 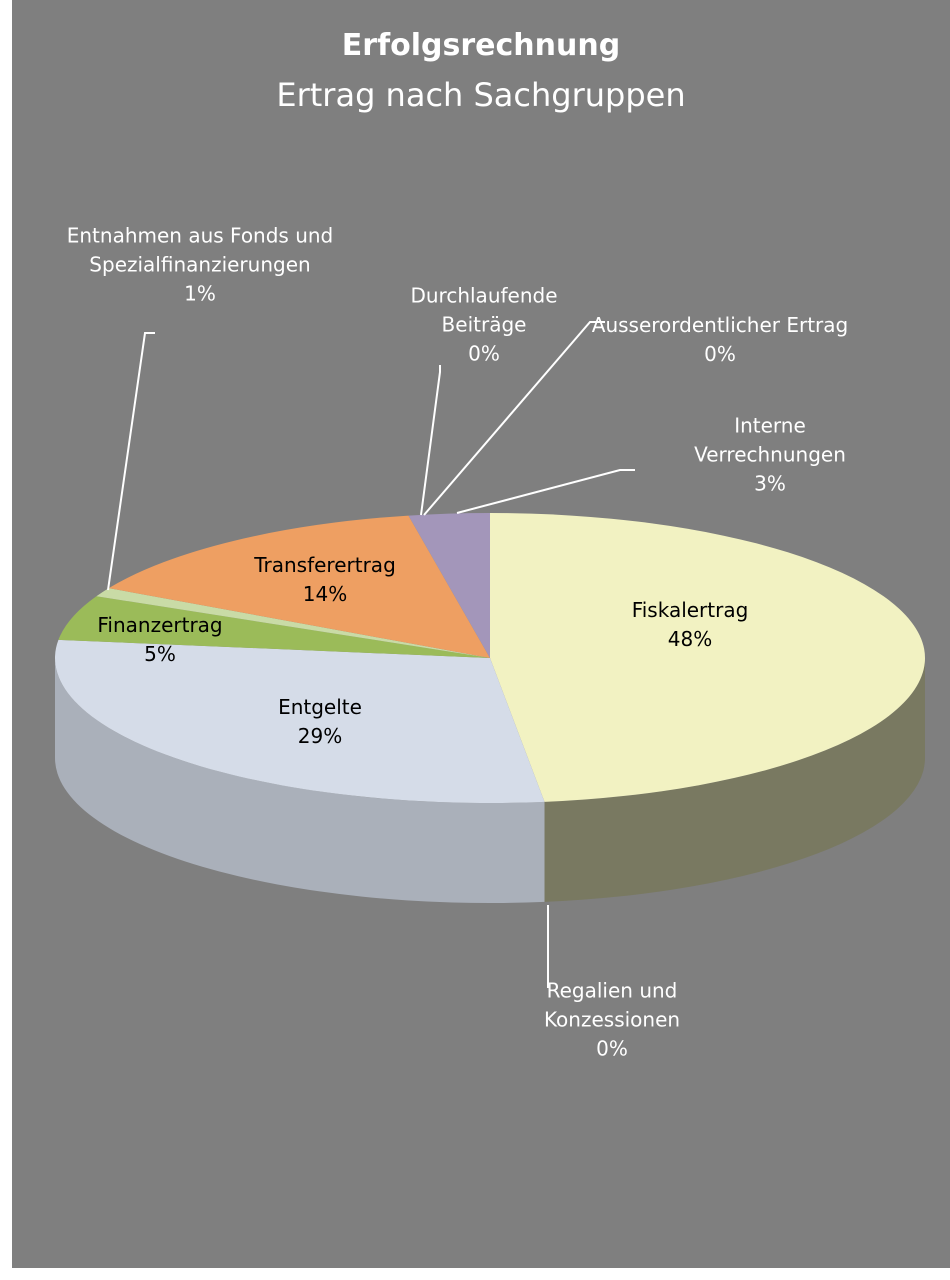 What do you see at coordinates (481, 95) in the screenshot?
I see `chart-subtitle: Ertrag nach Sachgruppen` at bounding box center [481, 95].